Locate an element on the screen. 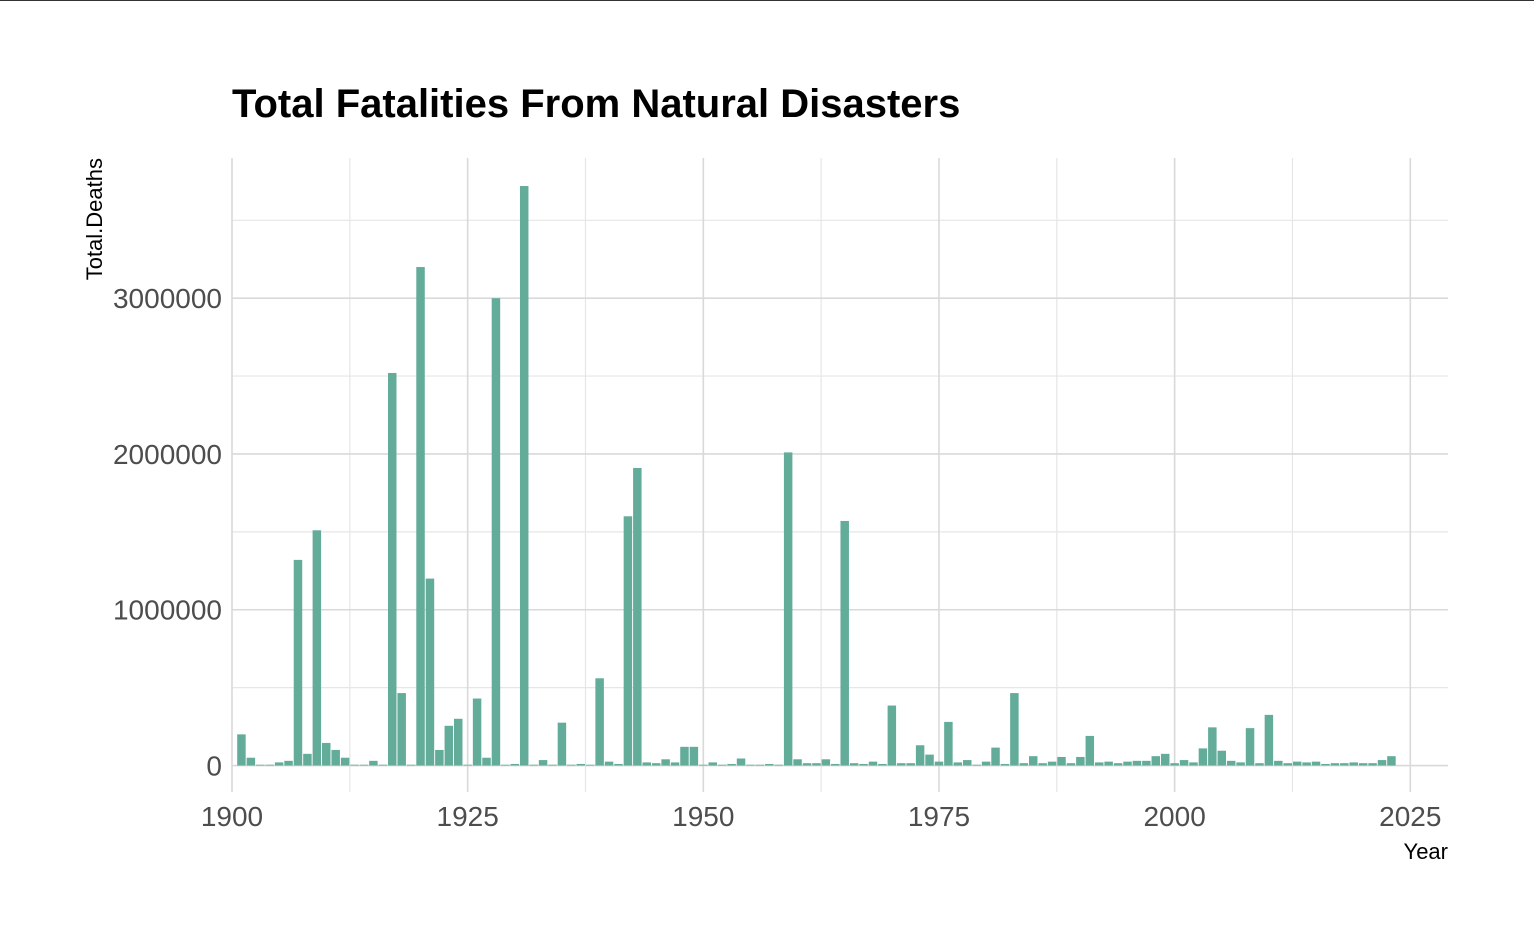 This screenshot has height=948, width=1534. bar-2017 is located at coordinates (1335, 764).